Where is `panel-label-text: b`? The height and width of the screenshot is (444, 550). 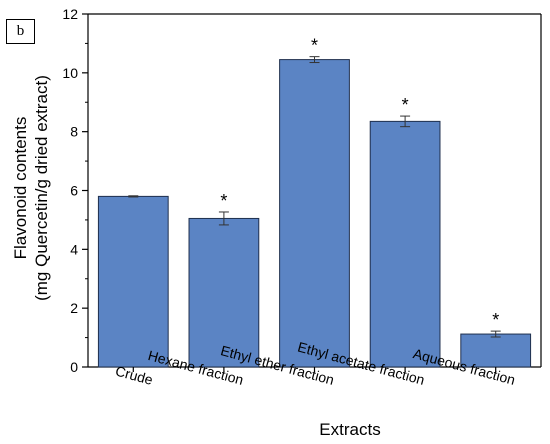
panel-label-text: b is located at coordinates (20, 31).